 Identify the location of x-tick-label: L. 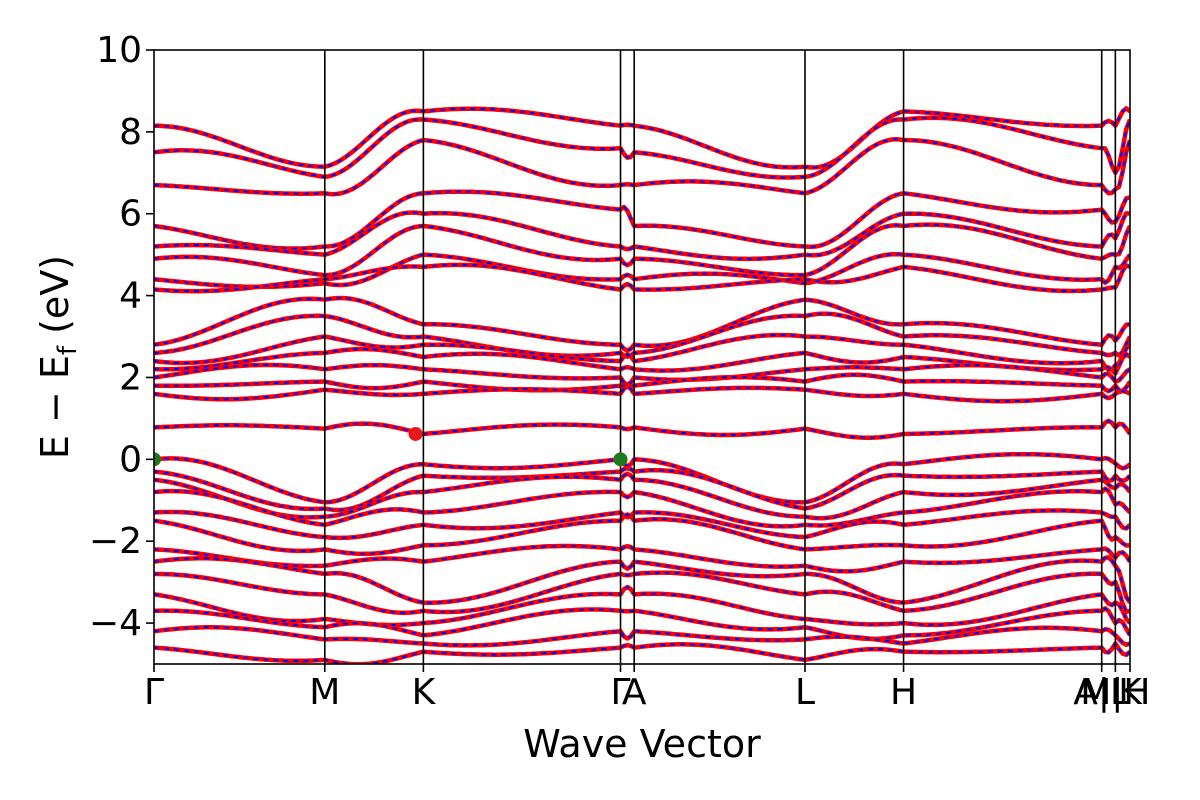
(805, 692).